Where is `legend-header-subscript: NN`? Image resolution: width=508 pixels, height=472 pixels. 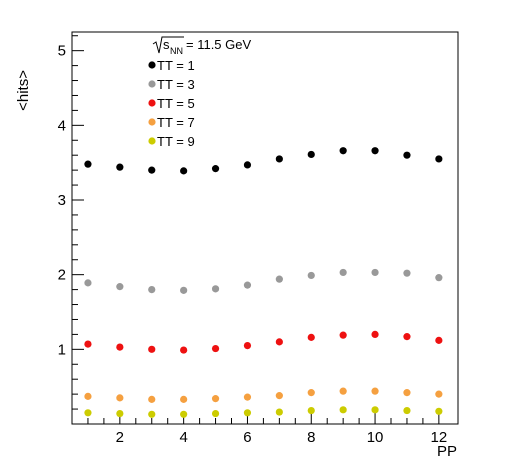
legend-header-subscript: NN is located at coordinates (176, 51).